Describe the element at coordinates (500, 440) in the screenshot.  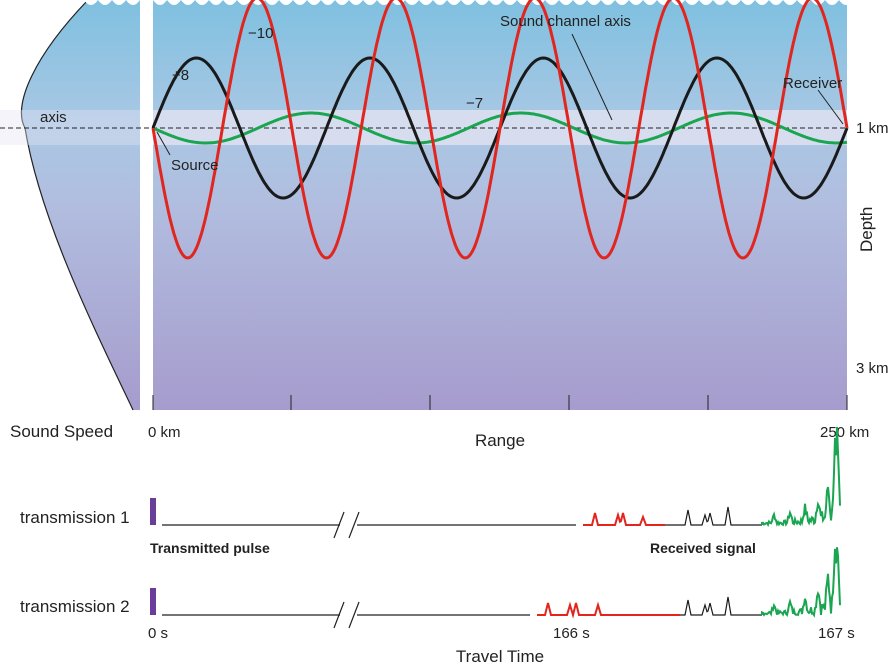
I see `range-title: Range` at that location.